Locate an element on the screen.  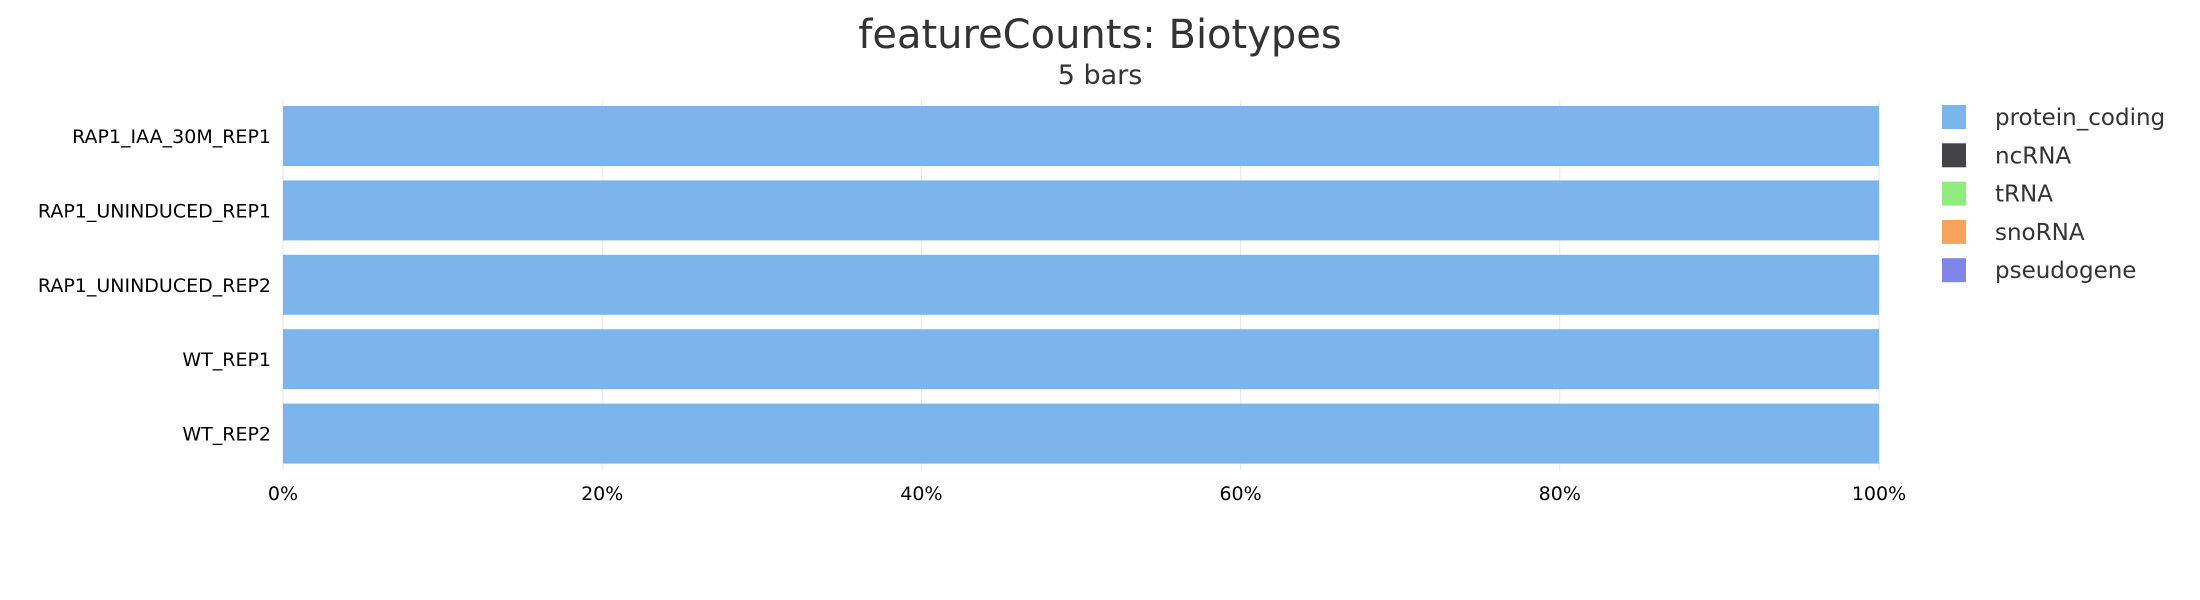
legend-label: tRNA is located at coordinates (2024, 195).